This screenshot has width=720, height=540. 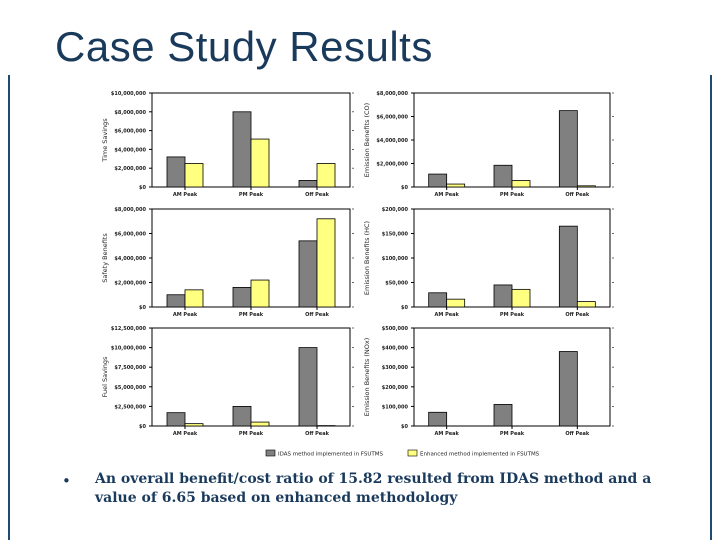 What do you see at coordinates (129, 349) in the screenshot?
I see `chart-5-y-tick-label: $10,000,000` at bounding box center [129, 349].